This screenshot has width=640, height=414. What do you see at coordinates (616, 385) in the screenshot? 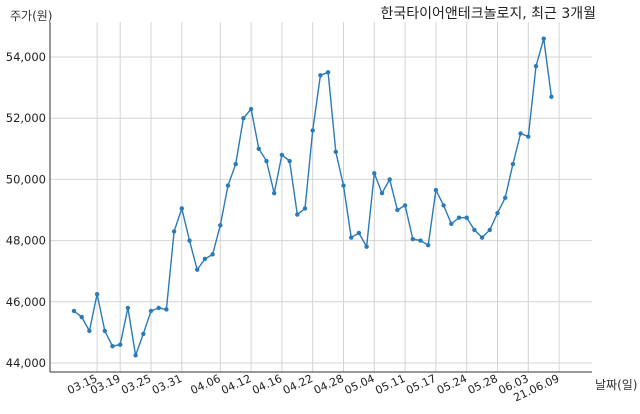
I see `x-axis-label: 날짜(일)` at bounding box center [616, 385].